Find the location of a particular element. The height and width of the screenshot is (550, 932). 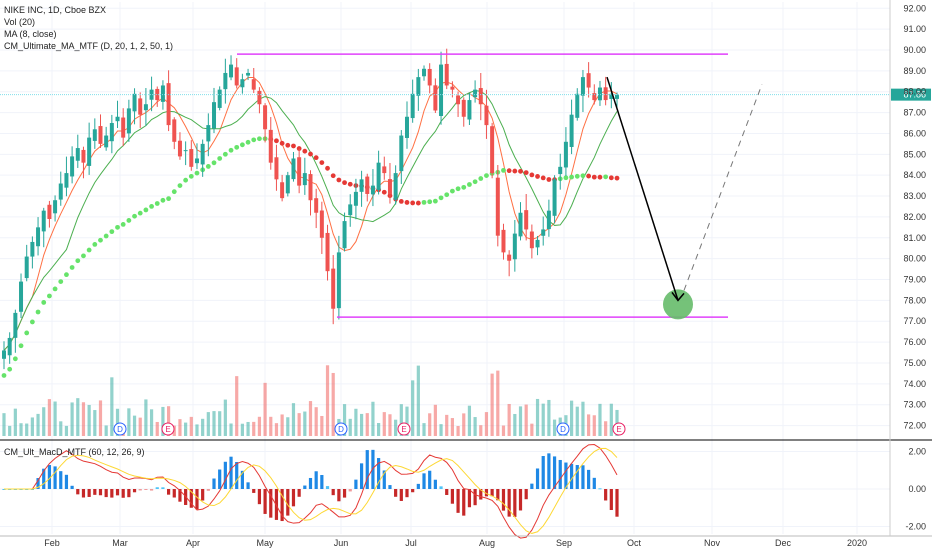

last-price-tag is located at coordinates (911, 94).